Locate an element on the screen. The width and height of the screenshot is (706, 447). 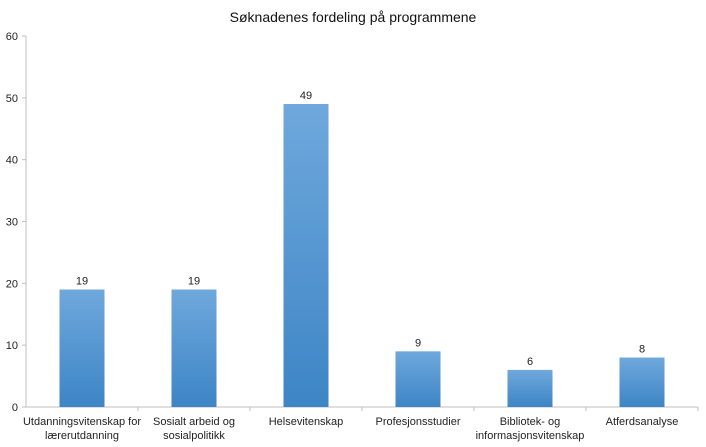
data-label: 9 is located at coordinates (418, 343).